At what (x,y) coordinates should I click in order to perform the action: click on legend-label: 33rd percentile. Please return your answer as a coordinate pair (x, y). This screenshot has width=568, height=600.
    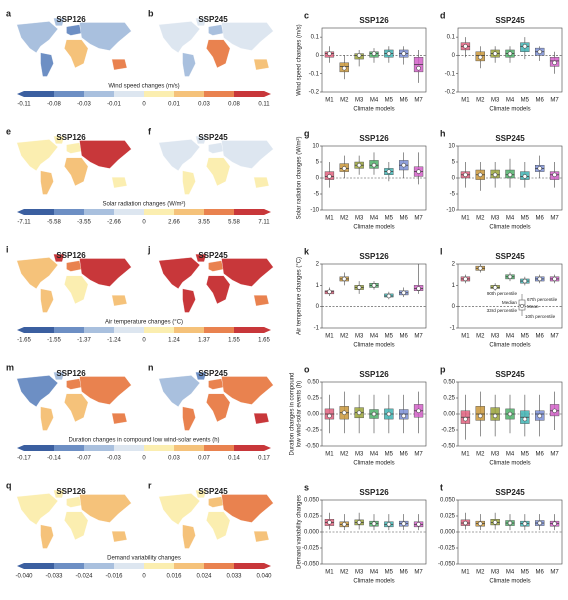
    Looking at the image, I should click on (502, 310).